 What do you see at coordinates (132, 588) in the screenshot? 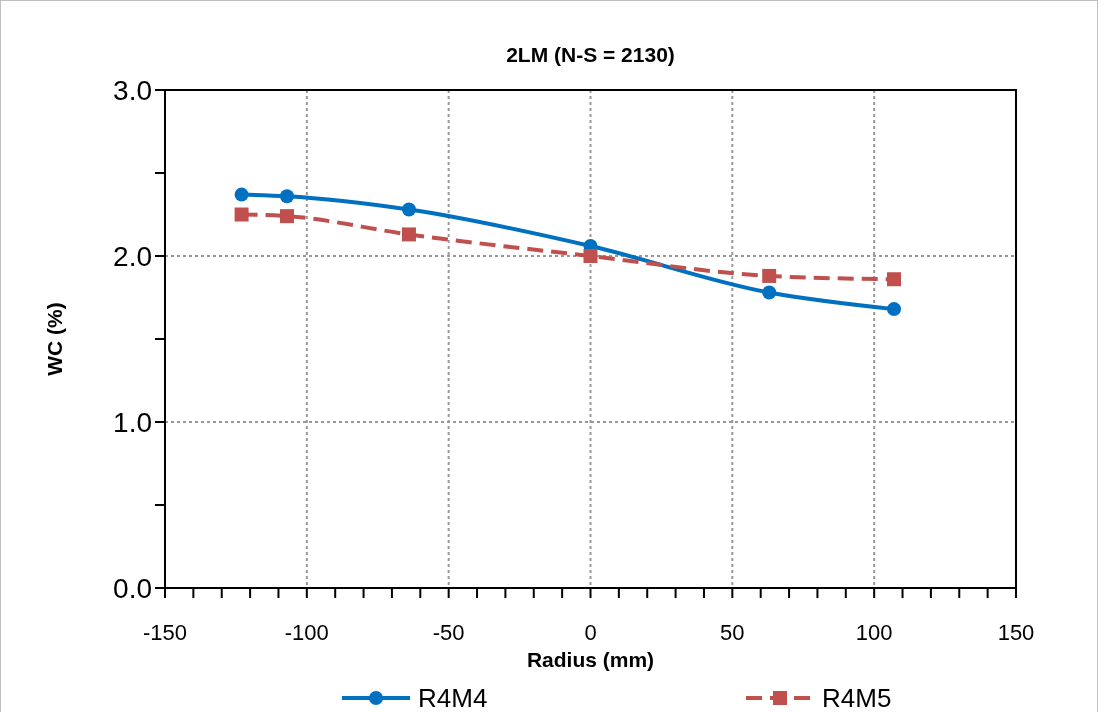
I see `y-tick-label: 0.0` at bounding box center [132, 588].